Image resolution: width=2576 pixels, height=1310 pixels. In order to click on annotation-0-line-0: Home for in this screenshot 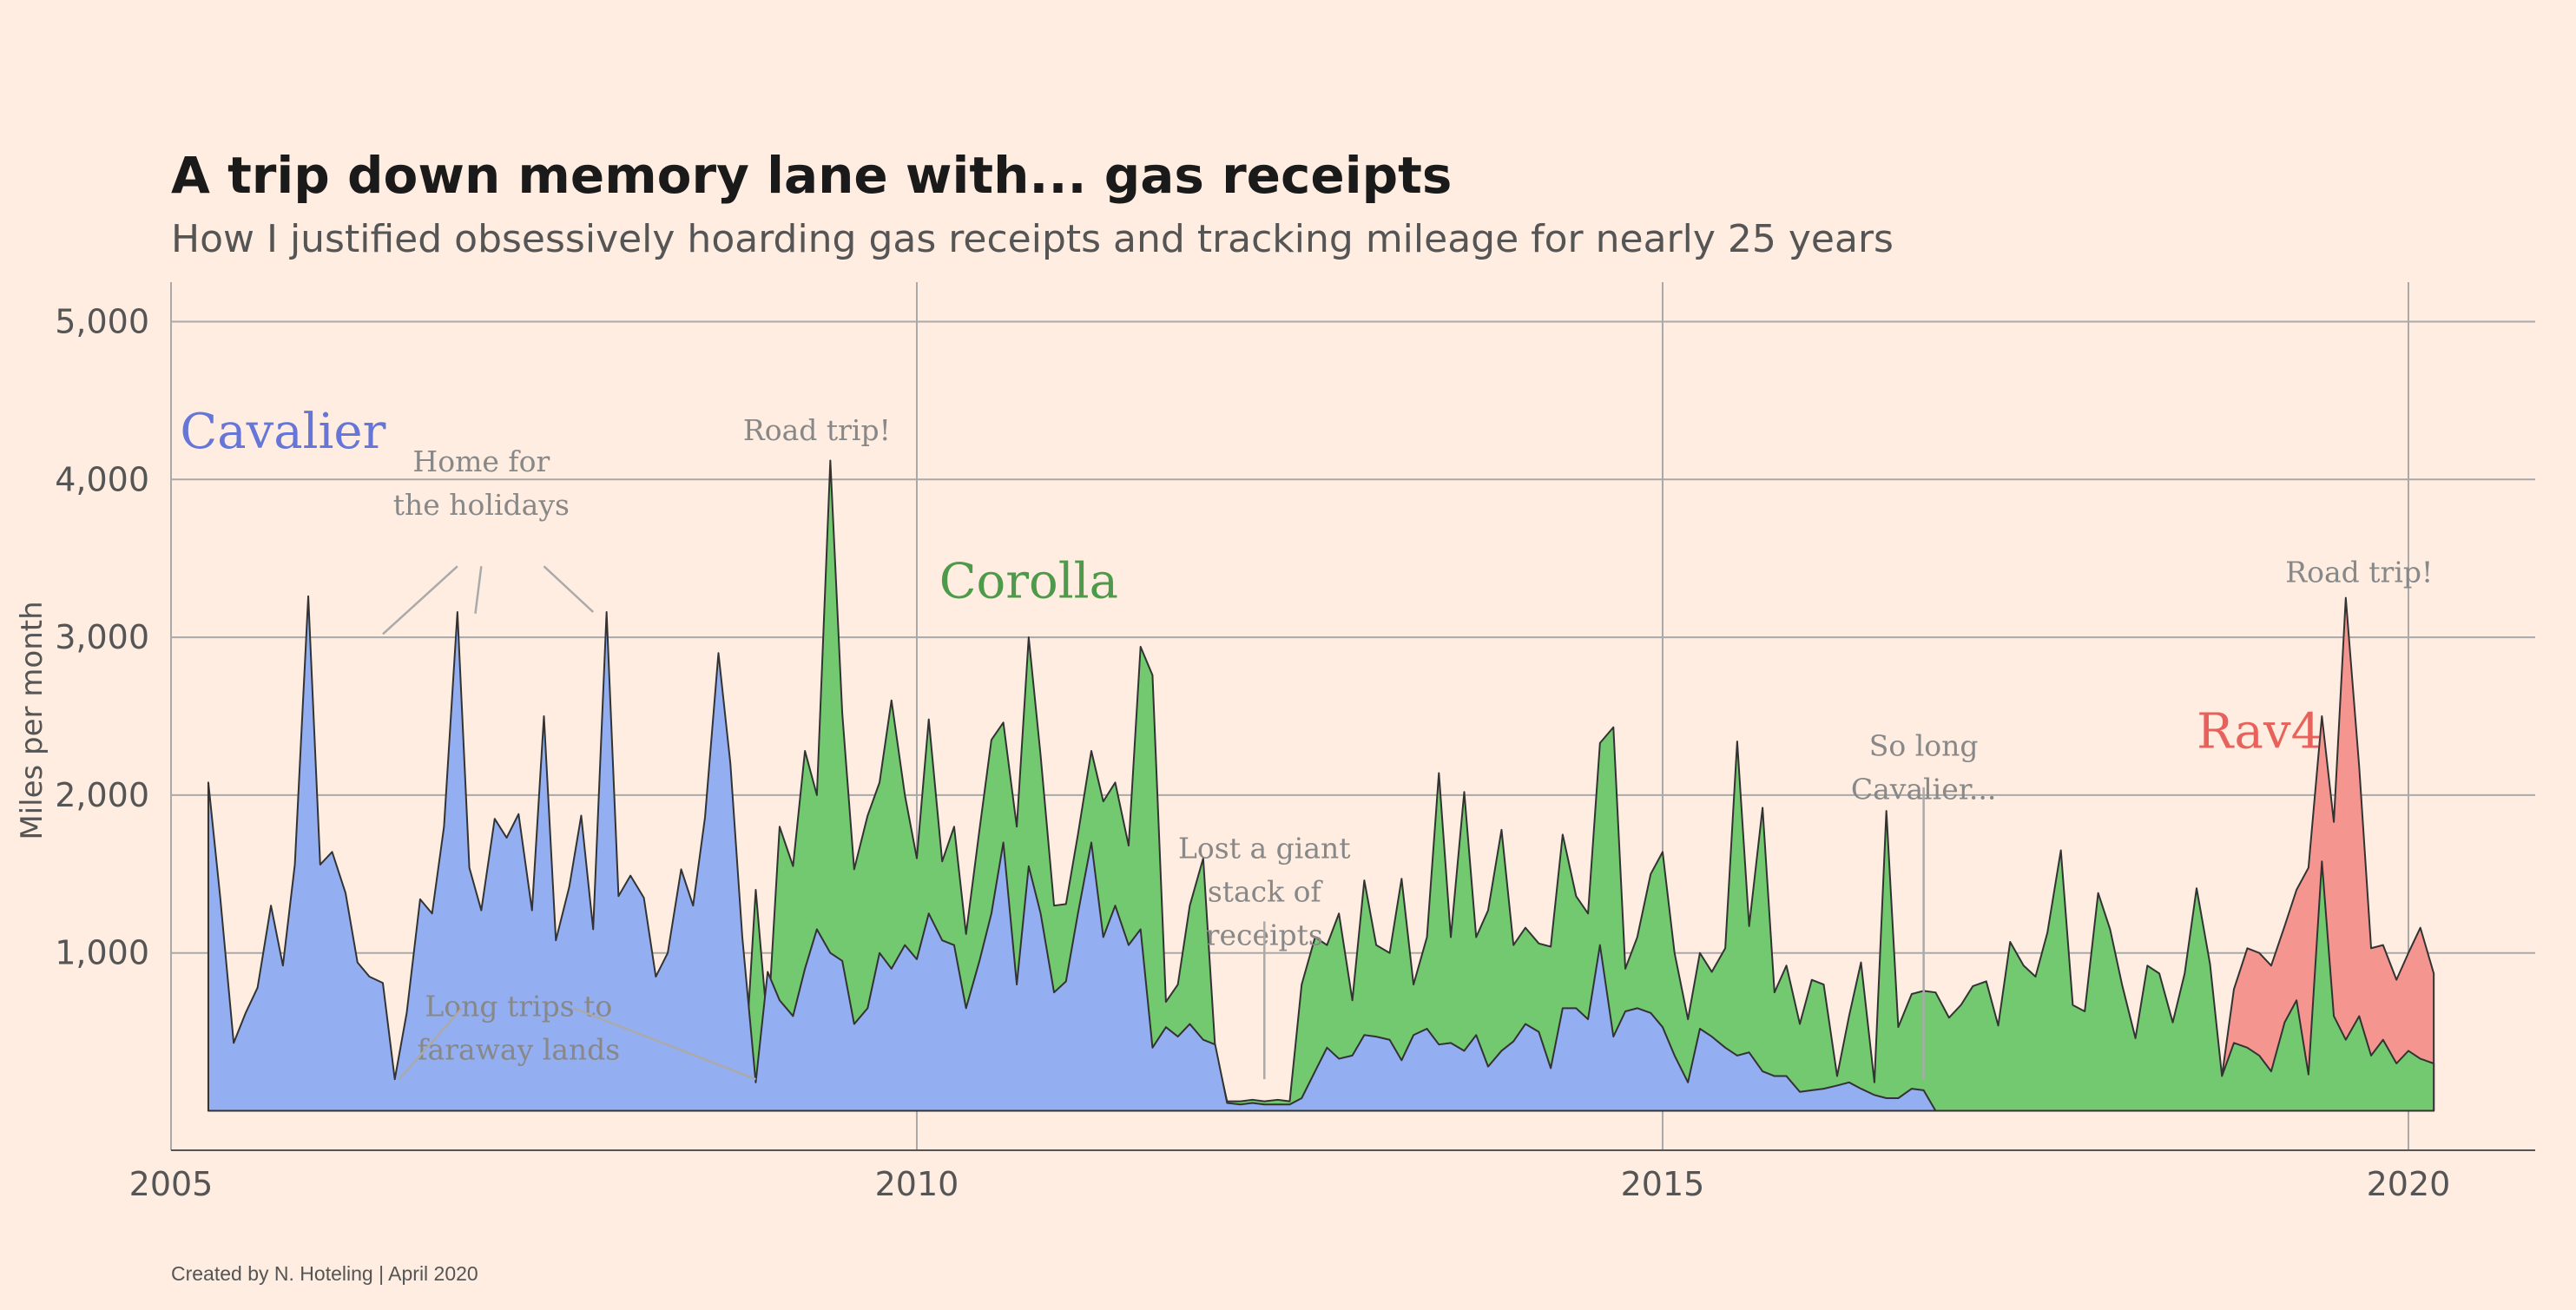, I will do `click(481, 461)`.